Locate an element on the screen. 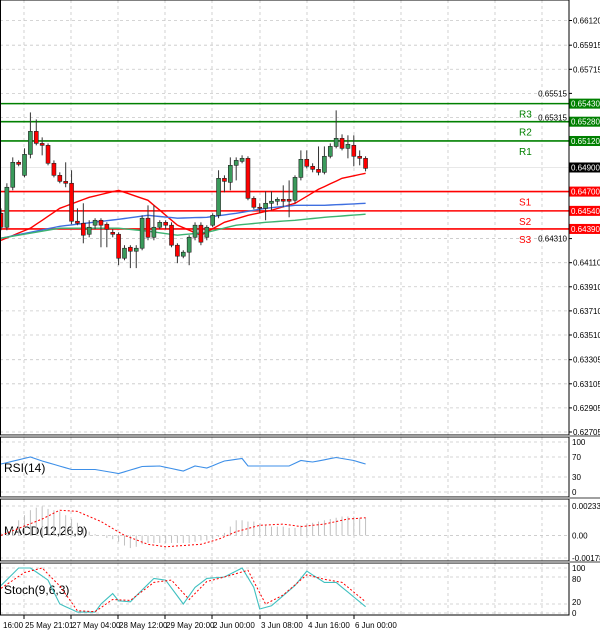  time-tick-label: 29 May 20:00 is located at coordinates (190, 625).